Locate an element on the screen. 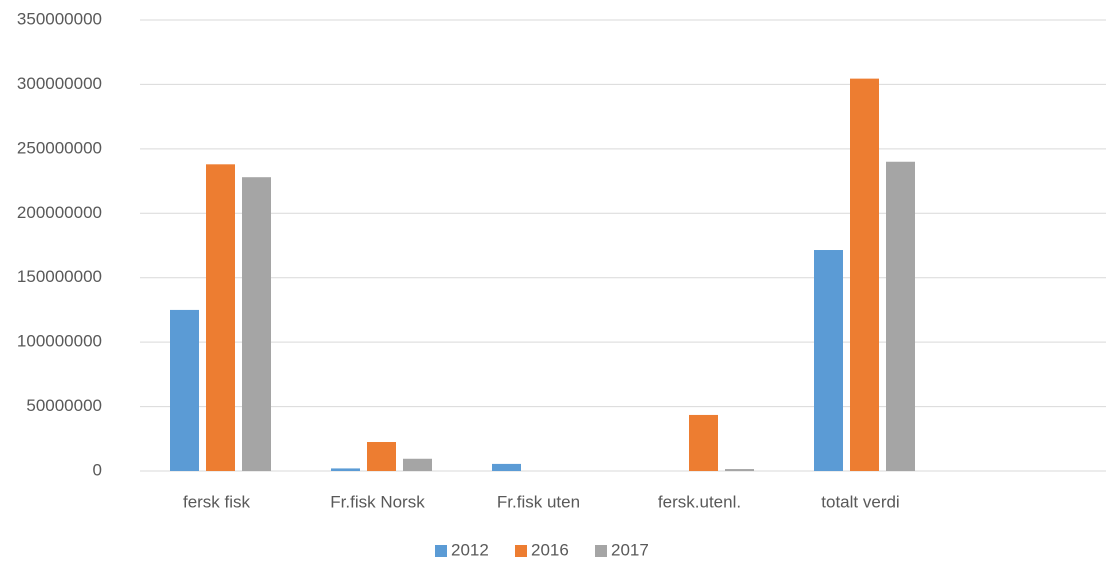 The height and width of the screenshot is (569, 1111). y-tick-label: 0 is located at coordinates (97, 469).